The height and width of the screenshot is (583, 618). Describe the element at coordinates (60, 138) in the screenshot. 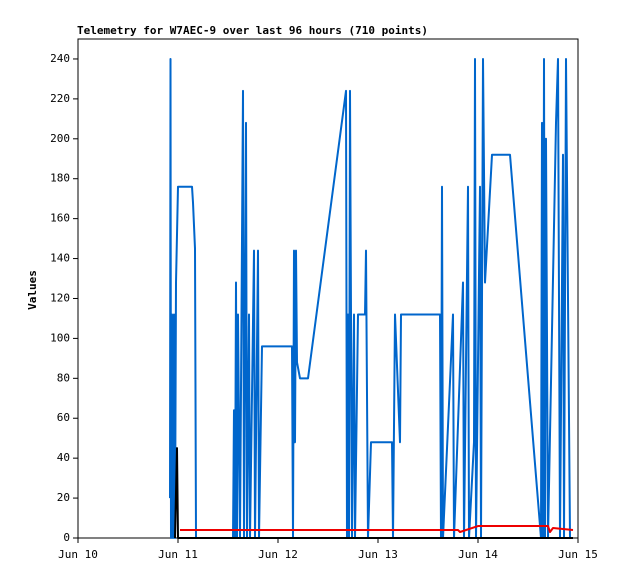

I see `y-tick-label: 200` at that location.